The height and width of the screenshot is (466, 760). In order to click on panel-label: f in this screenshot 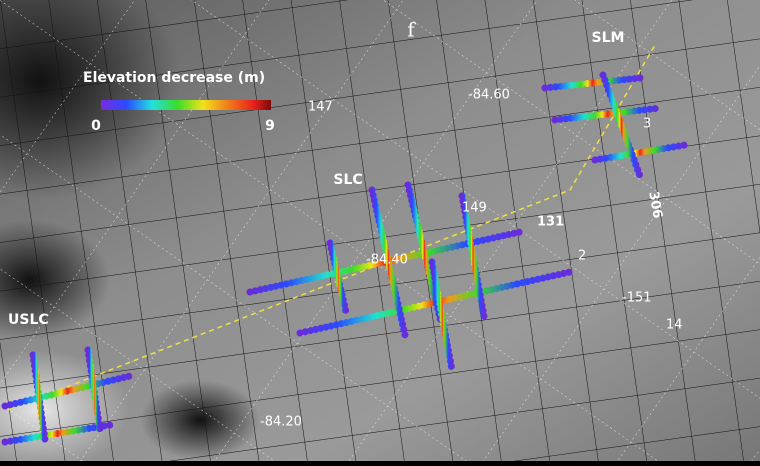, I will do `click(411, 30)`.